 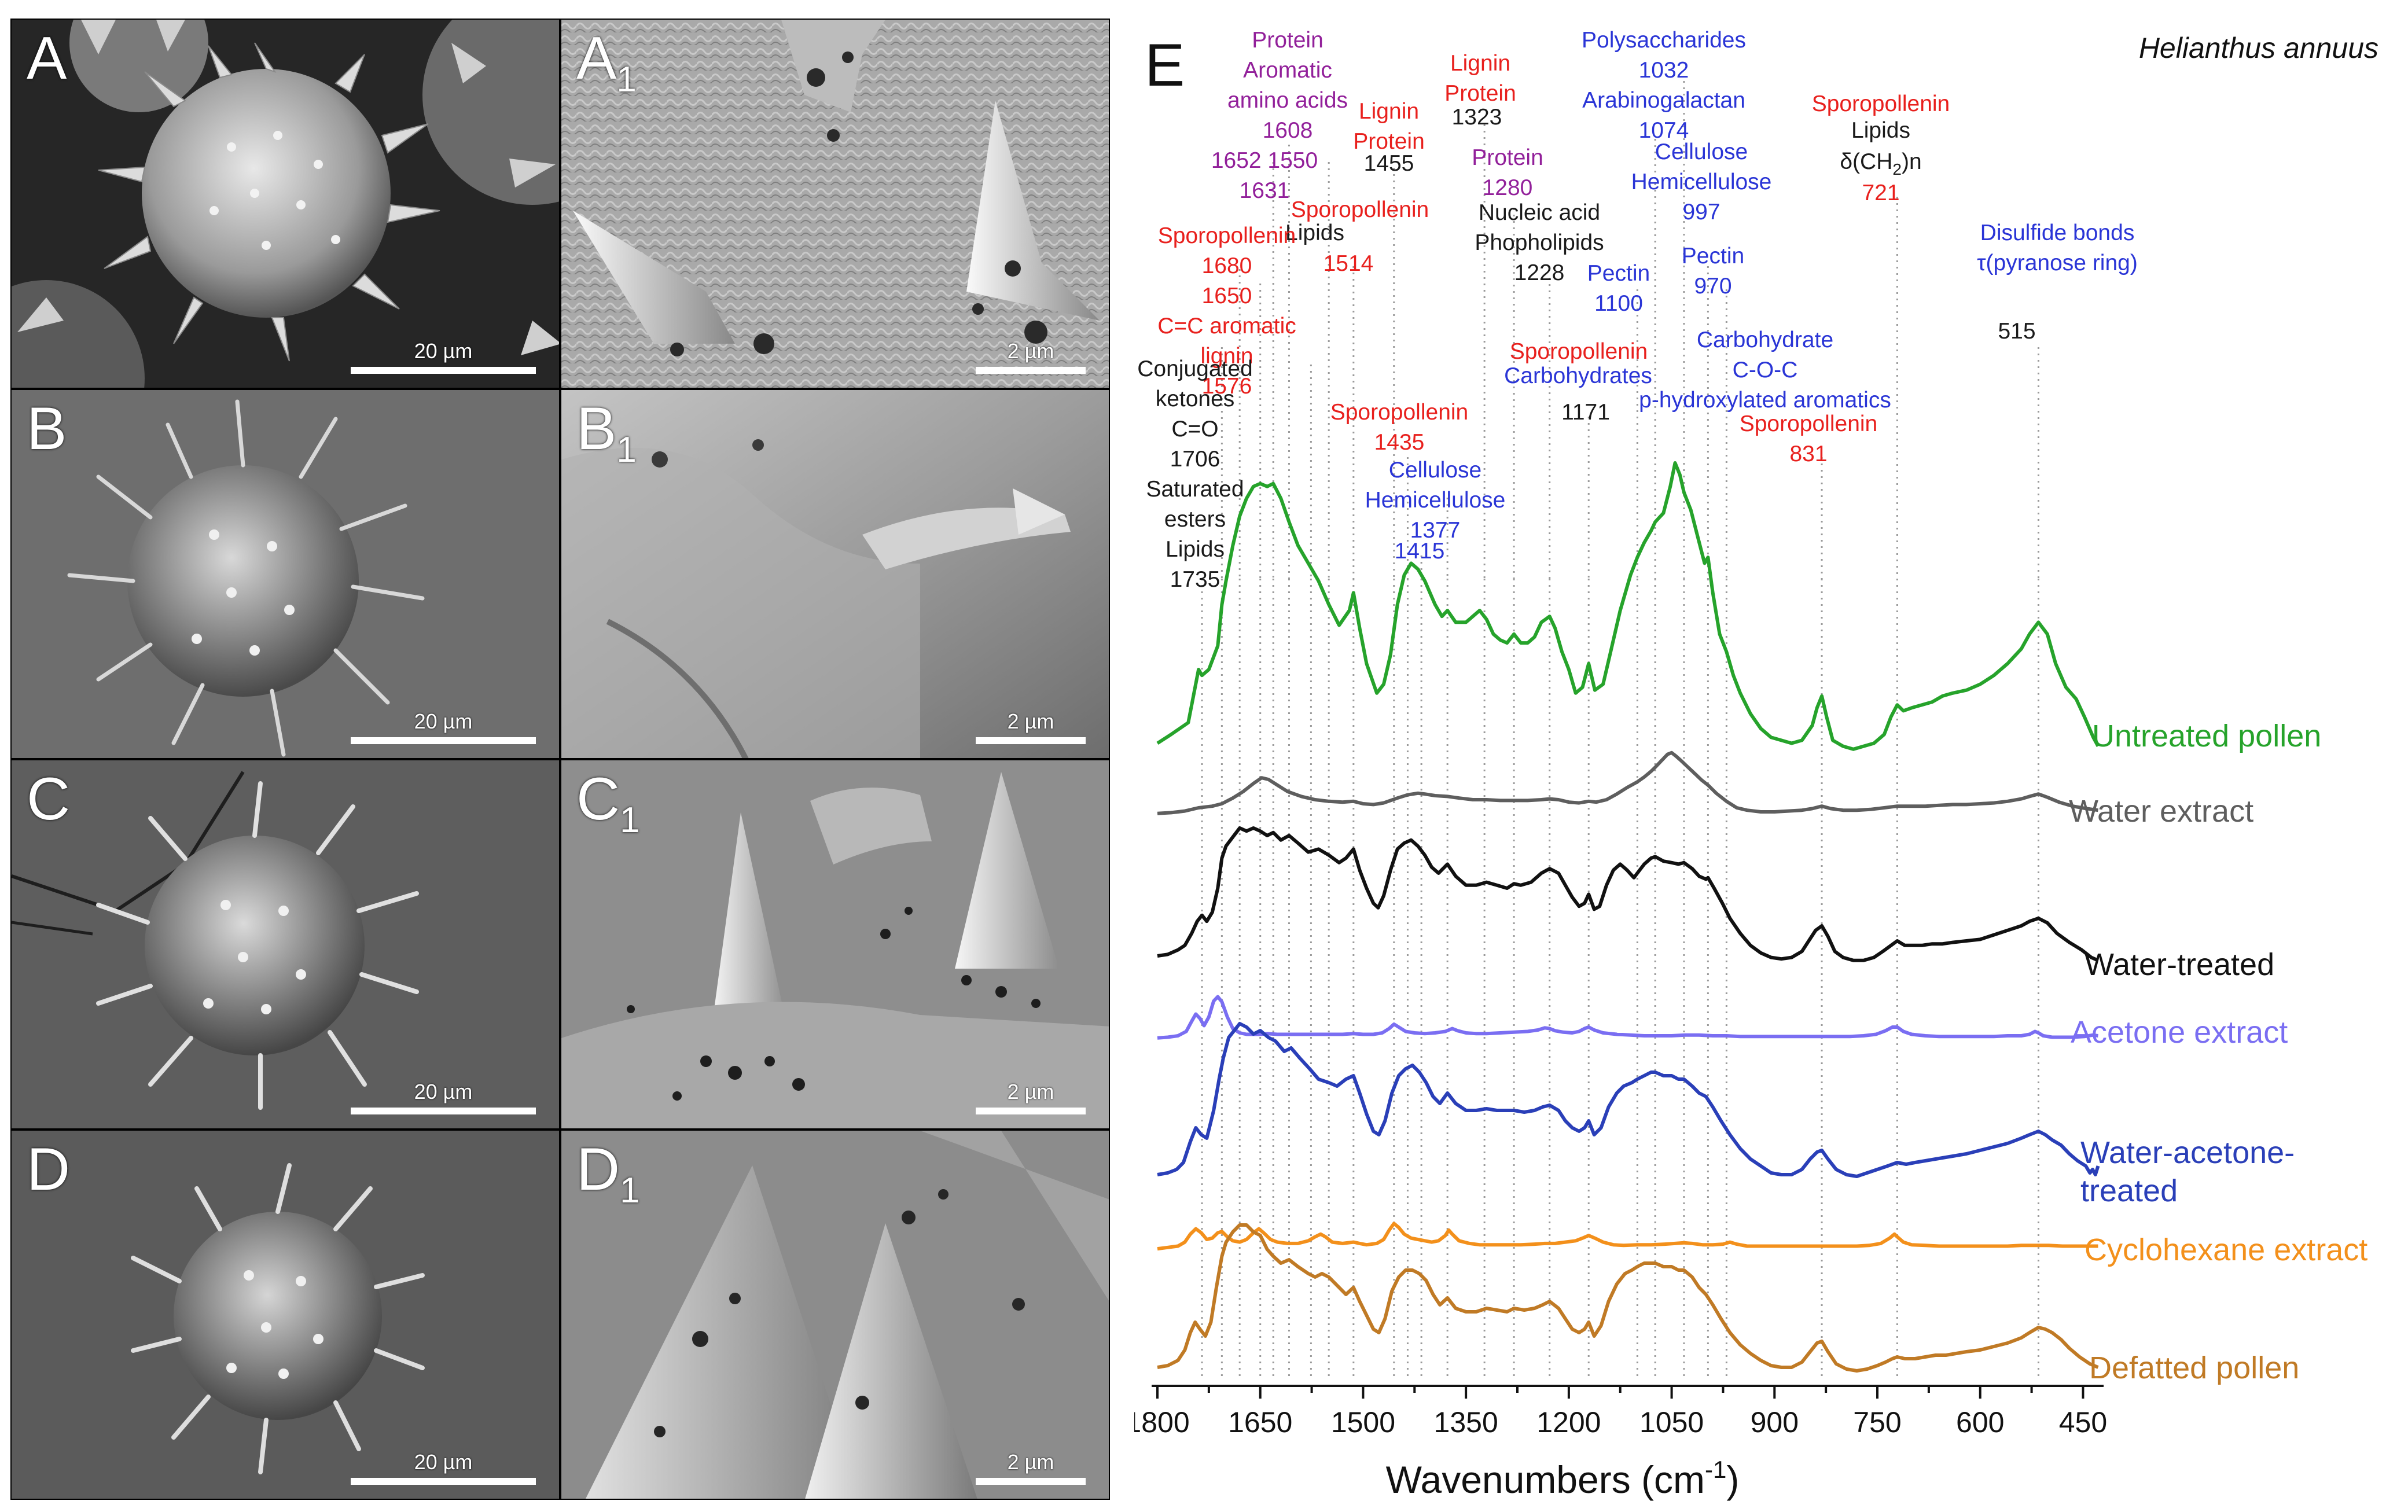 I want to click on annotation-9: Lignin Protein, so click(x=1480, y=78).